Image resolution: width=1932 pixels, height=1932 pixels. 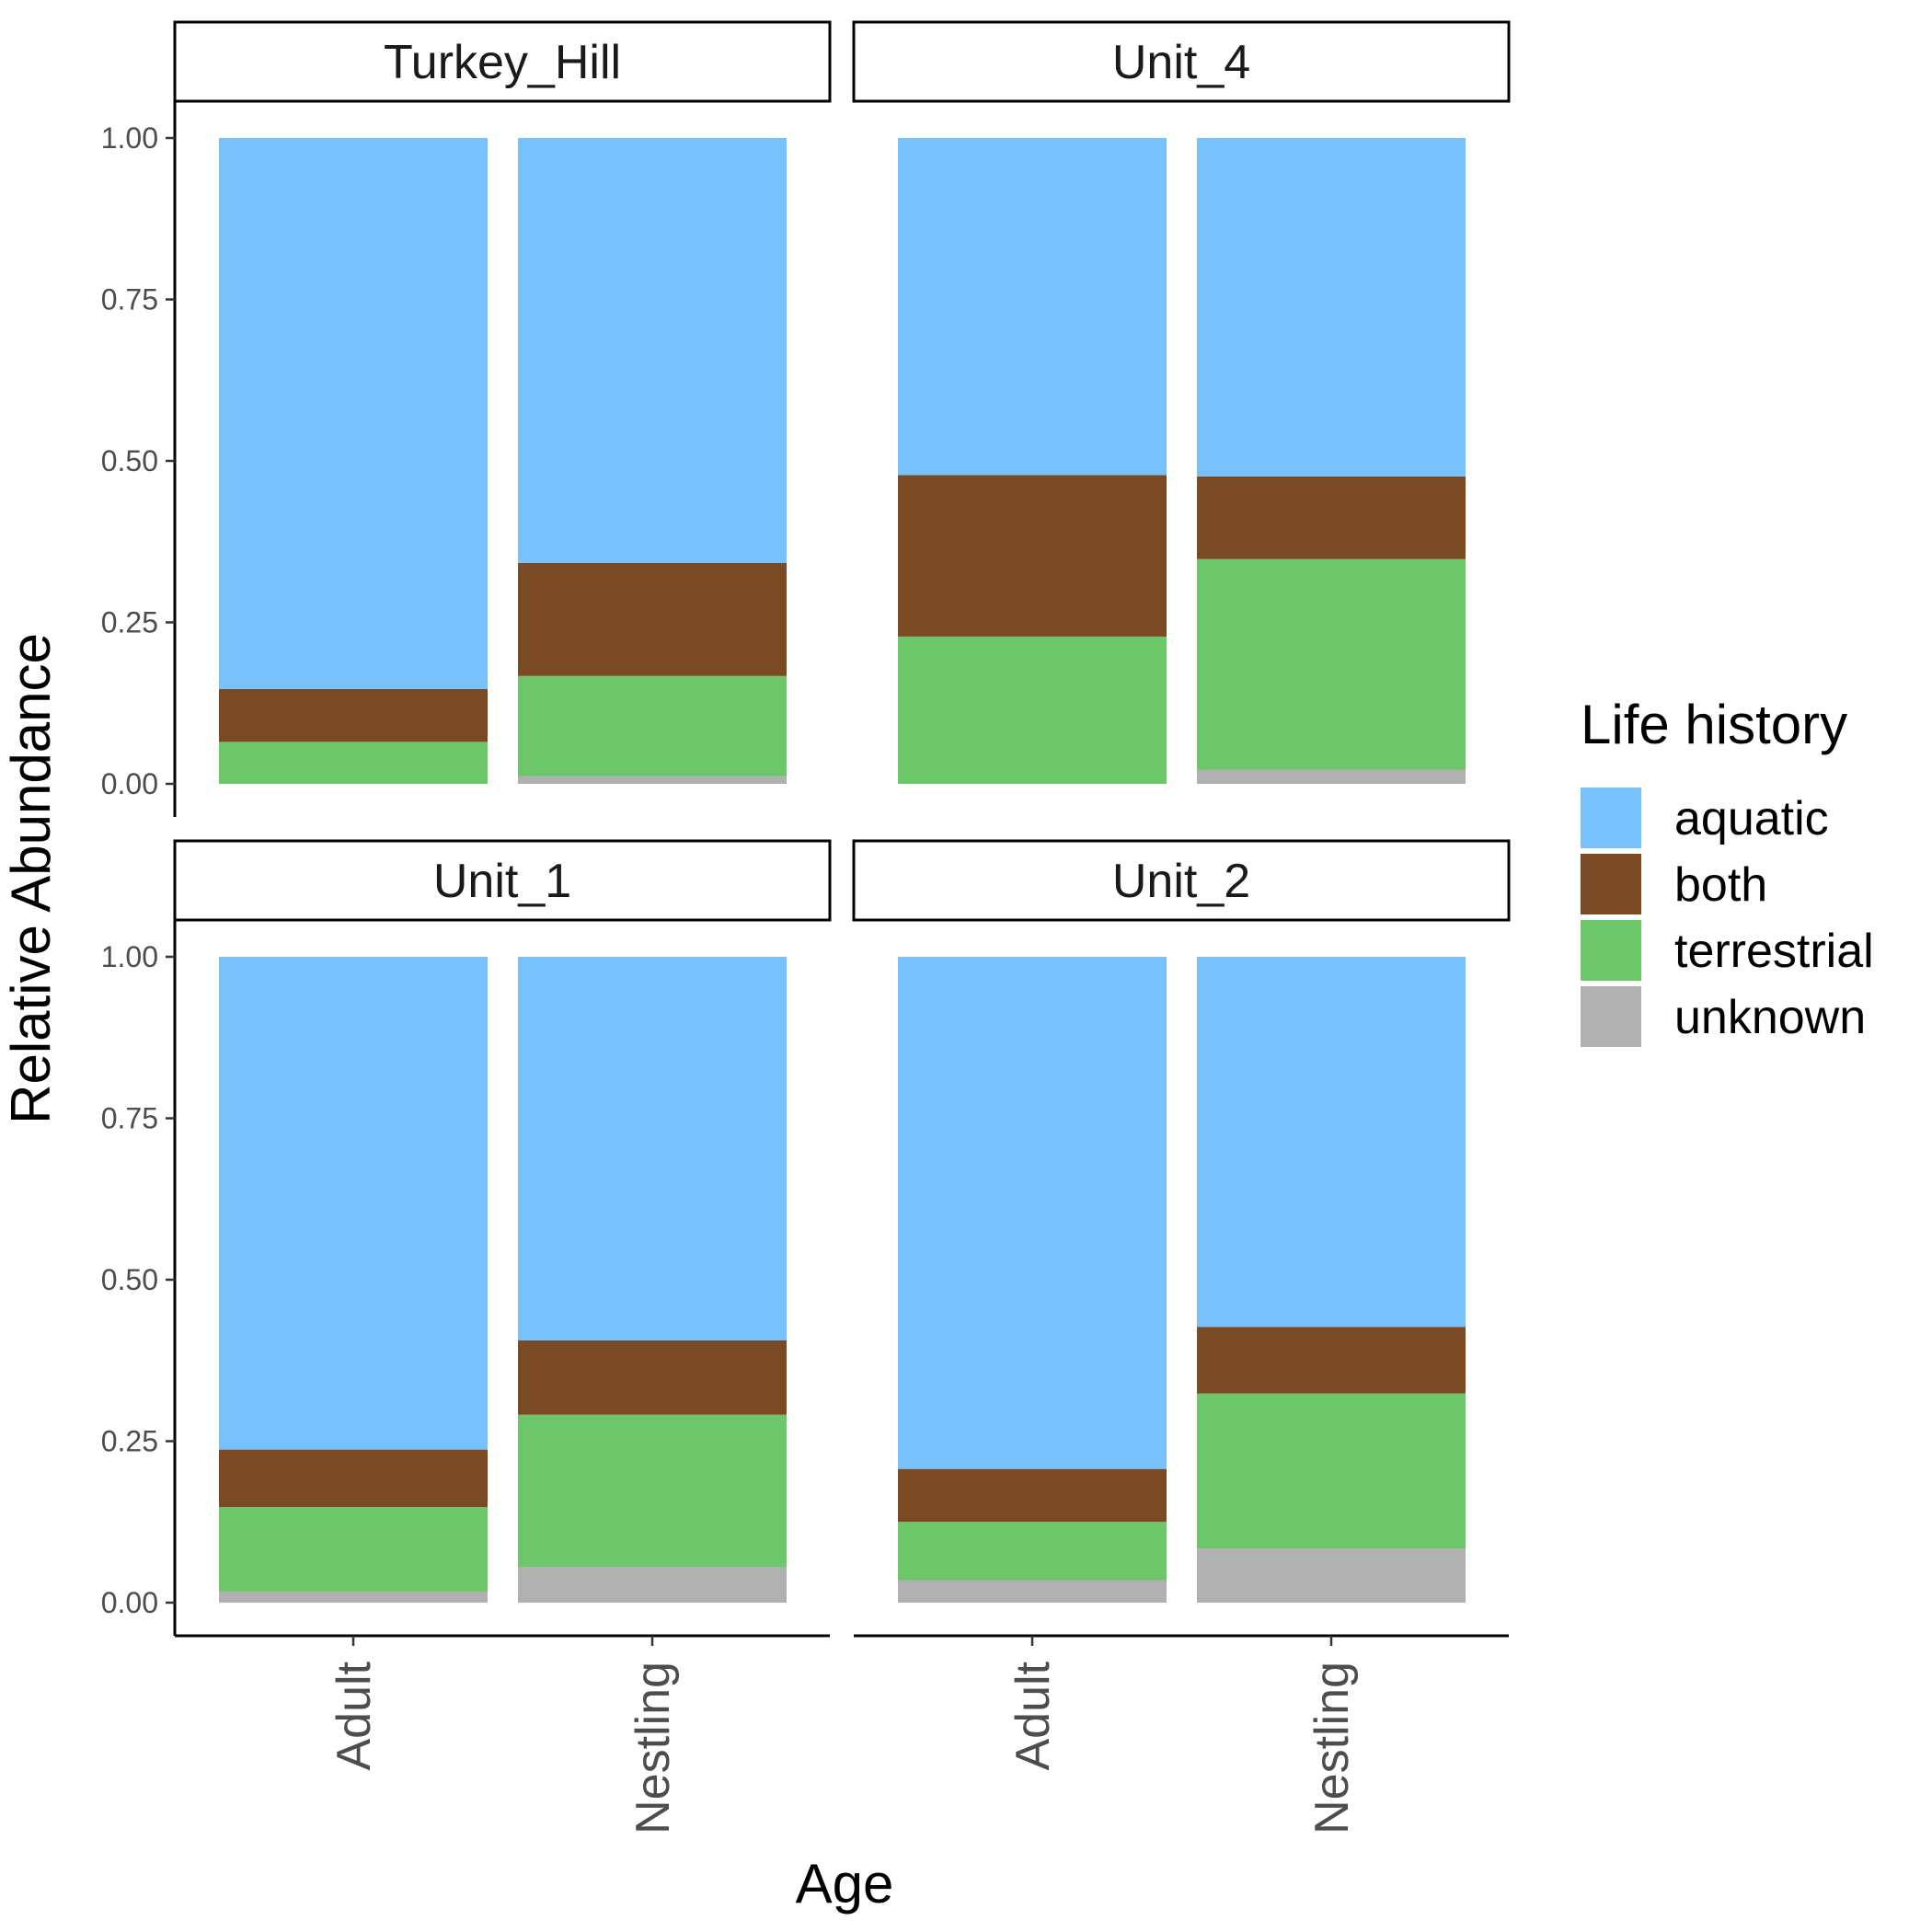 What do you see at coordinates (1331, 1142) in the screenshot?
I see `bar-unit-2-nestling-aquatic` at bounding box center [1331, 1142].